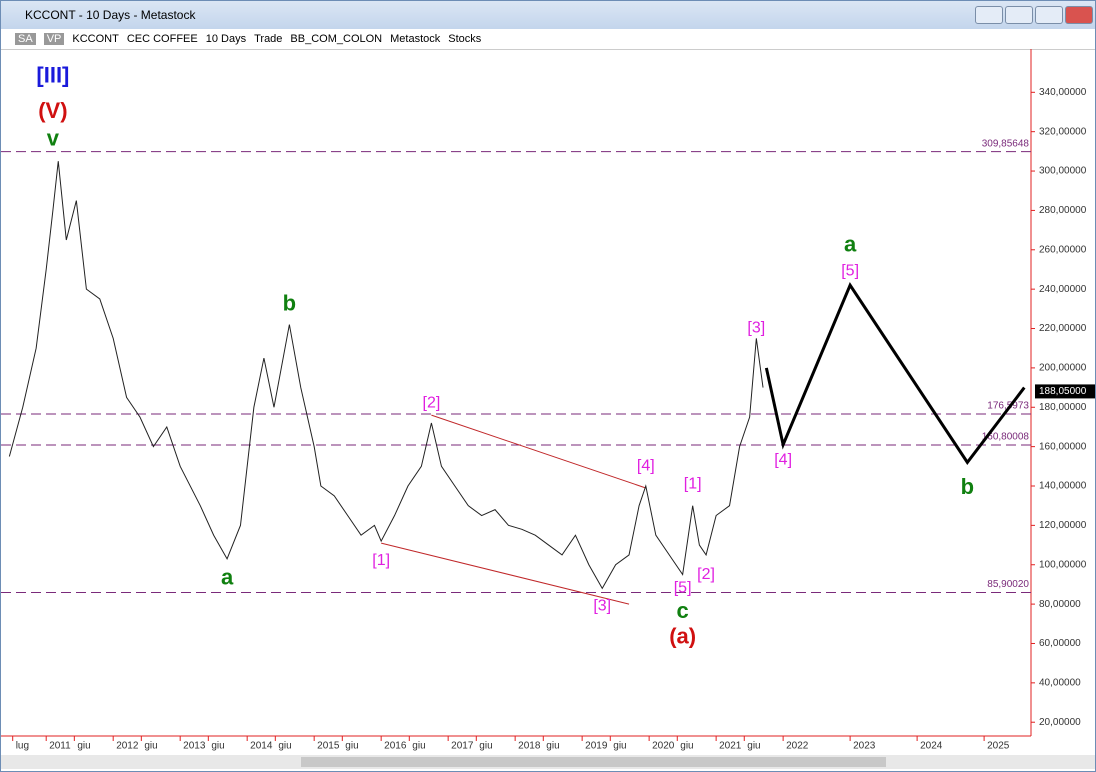 The height and width of the screenshot is (772, 1096). Describe the element at coordinates (462, 746) in the screenshot. I see `x-tick-label: 2017` at that location.